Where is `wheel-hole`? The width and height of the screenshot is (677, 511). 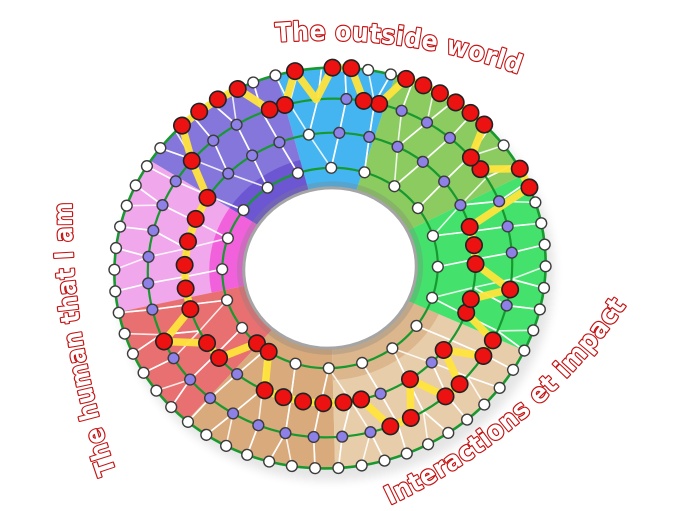
wheel-hole is located at coordinates (330, 268).